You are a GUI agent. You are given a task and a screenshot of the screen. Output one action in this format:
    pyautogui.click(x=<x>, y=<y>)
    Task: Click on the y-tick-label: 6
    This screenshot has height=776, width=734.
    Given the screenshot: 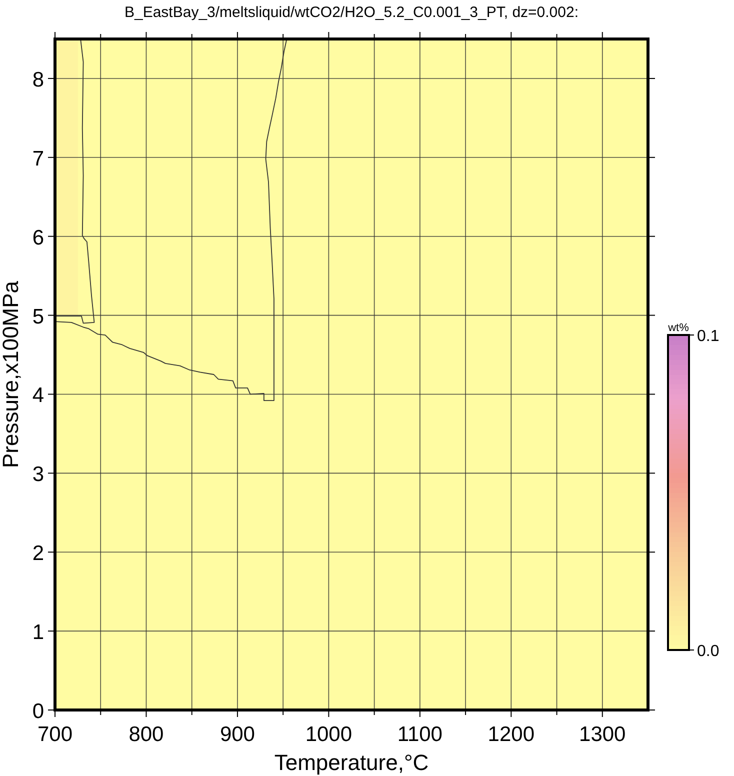 What is the action you would take?
    pyautogui.click(x=38, y=238)
    